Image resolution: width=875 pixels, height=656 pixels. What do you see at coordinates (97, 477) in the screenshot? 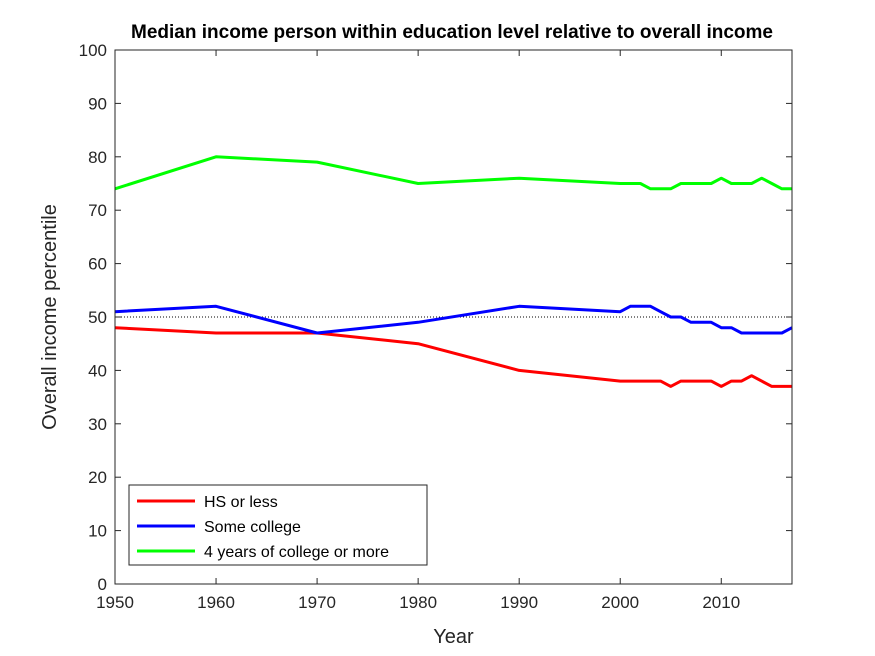
I see `y-tick-label: 20` at bounding box center [97, 477].